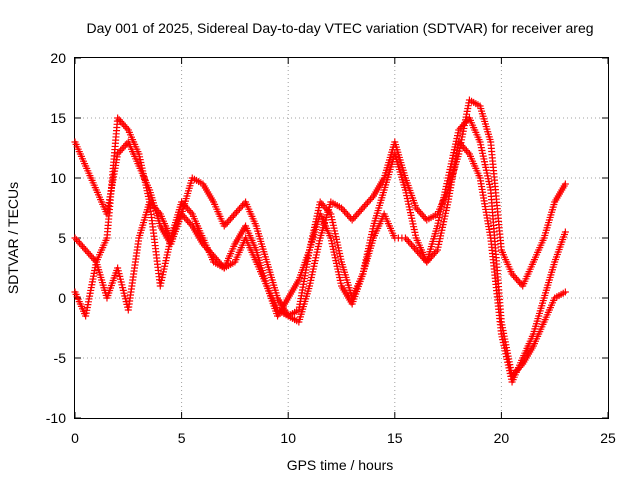 This screenshot has height=480, width=640. I want to click on x-tick-label: 20, so click(502, 438).